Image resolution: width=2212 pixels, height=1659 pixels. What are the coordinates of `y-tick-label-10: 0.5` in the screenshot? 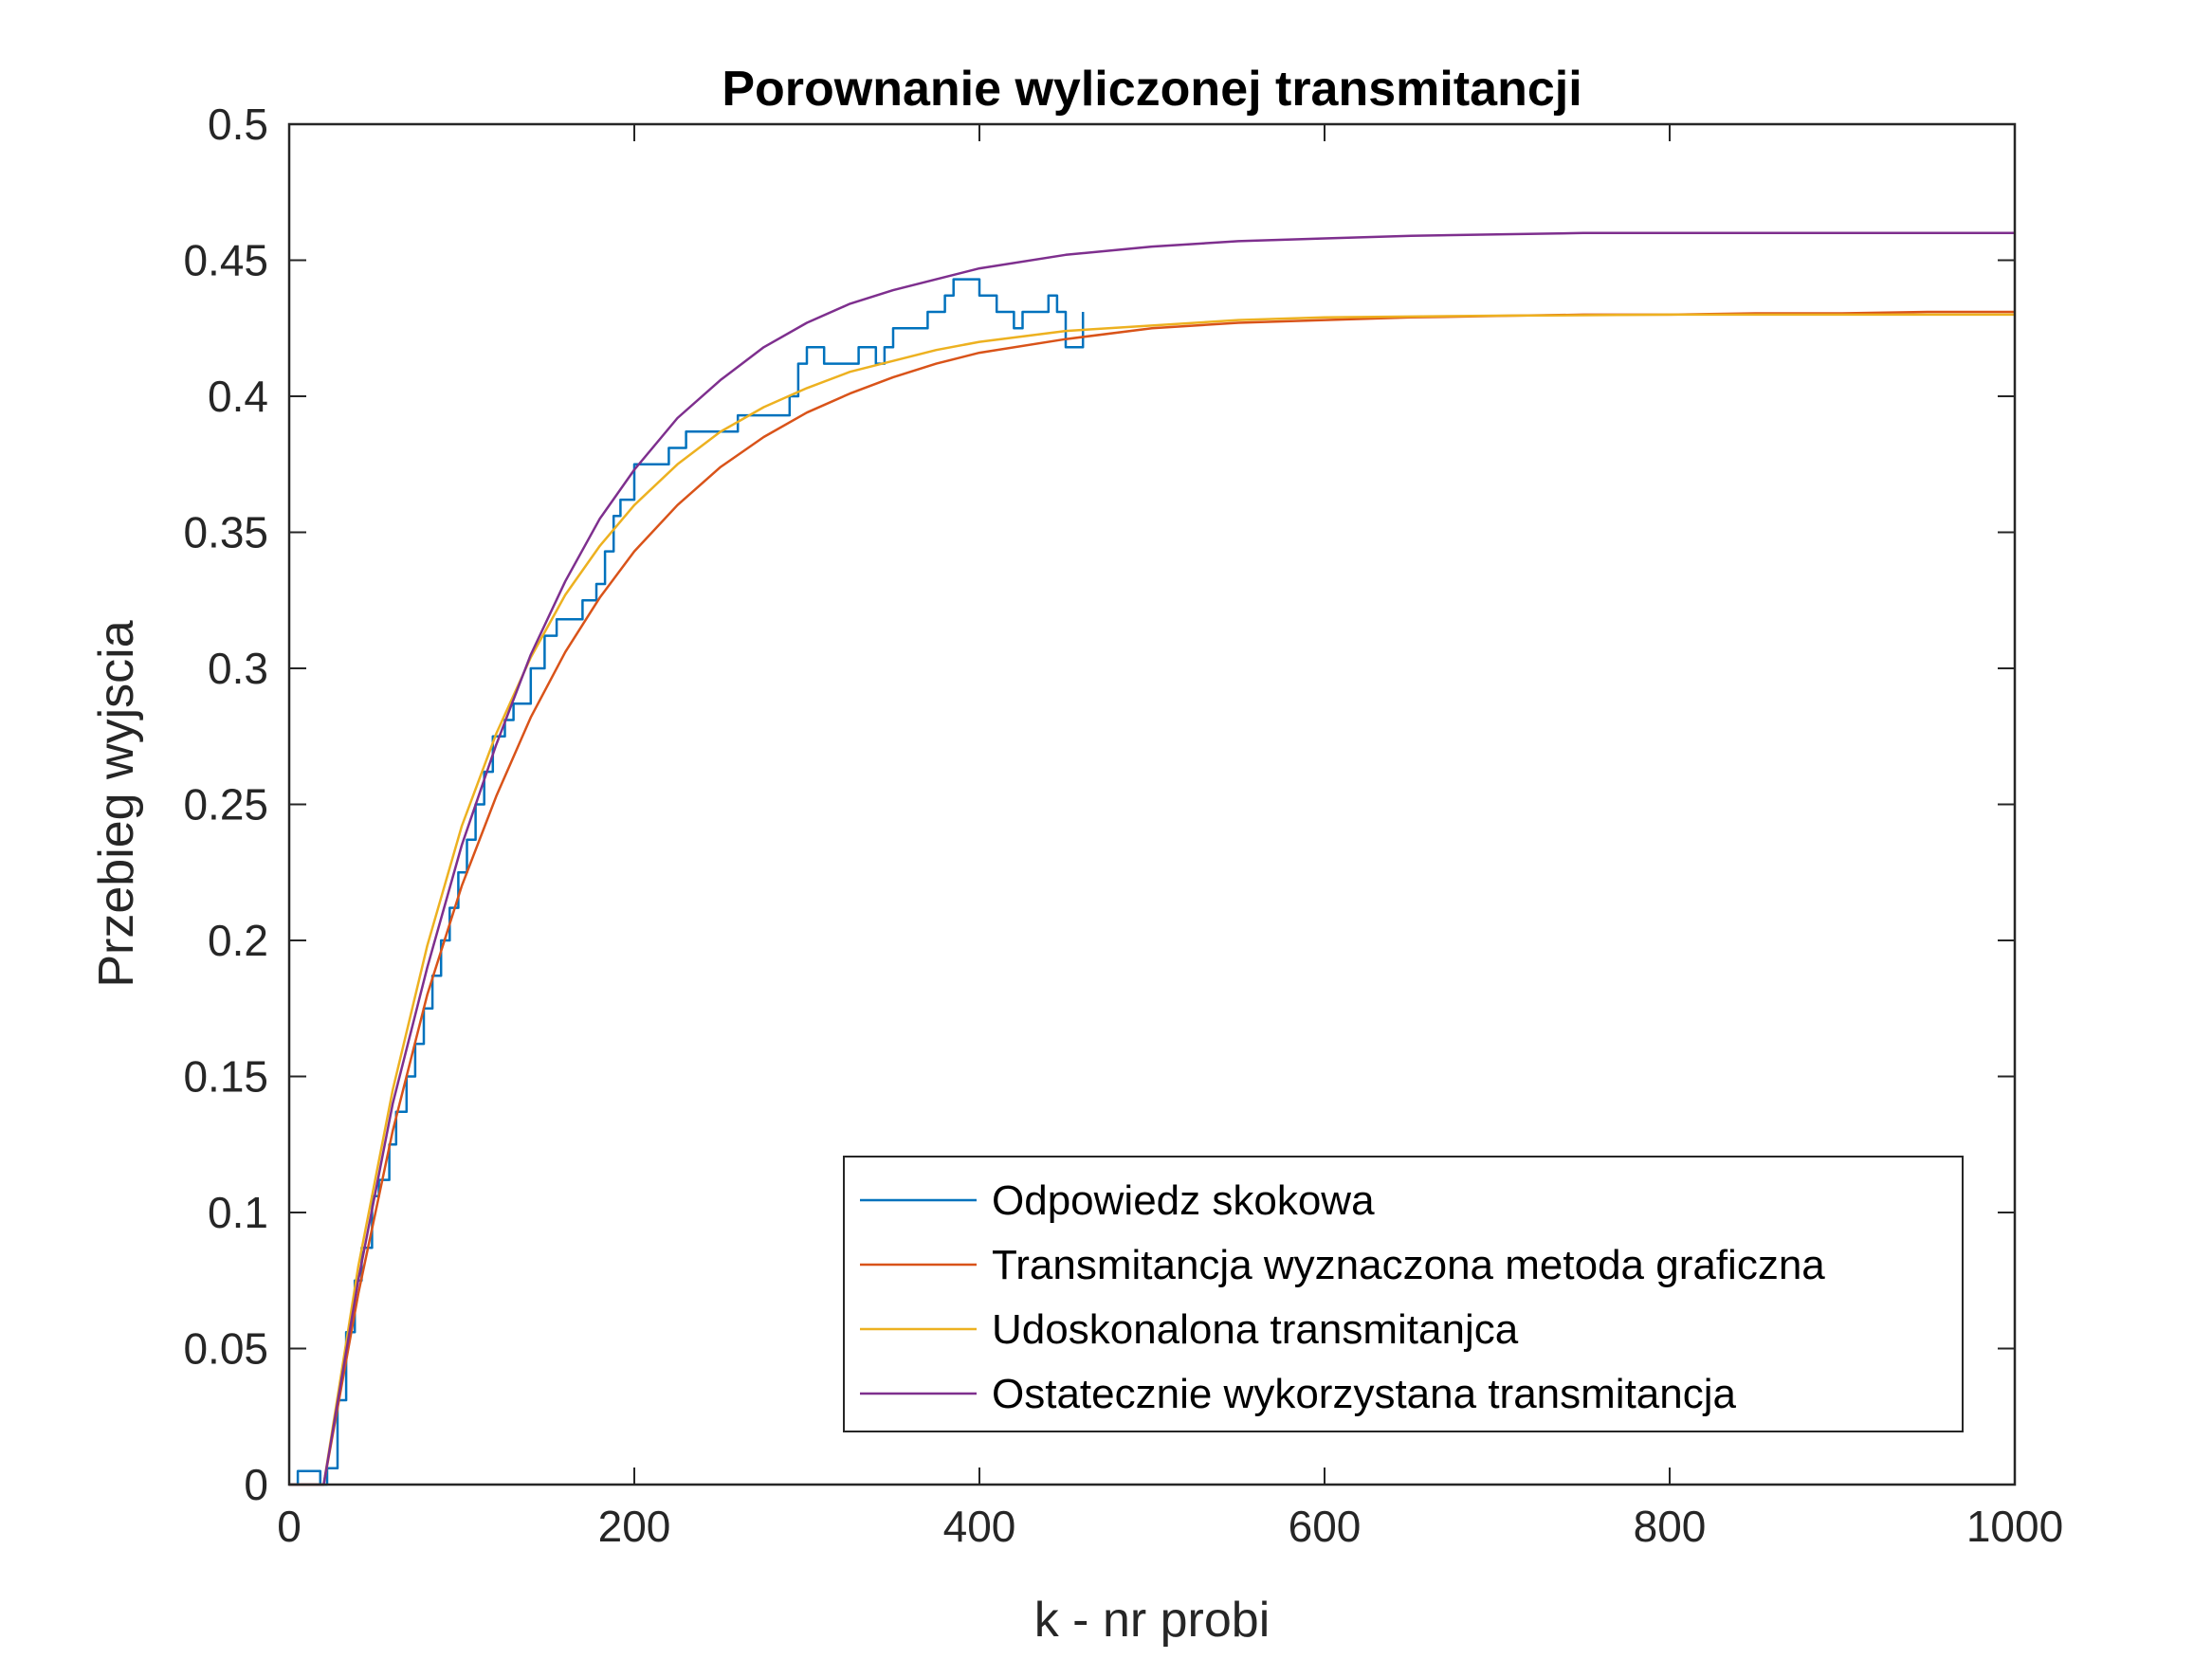 It's located at (238, 124).